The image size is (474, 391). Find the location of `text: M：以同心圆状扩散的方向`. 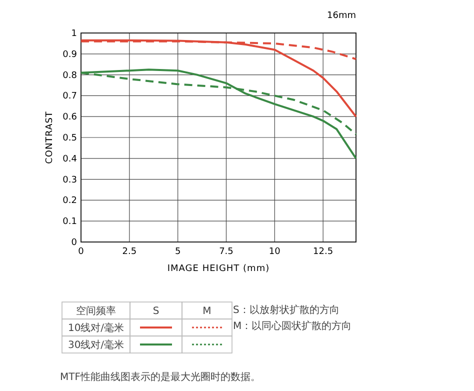

text: M：以同心圆状扩散的方向 is located at coordinates (292, 326).